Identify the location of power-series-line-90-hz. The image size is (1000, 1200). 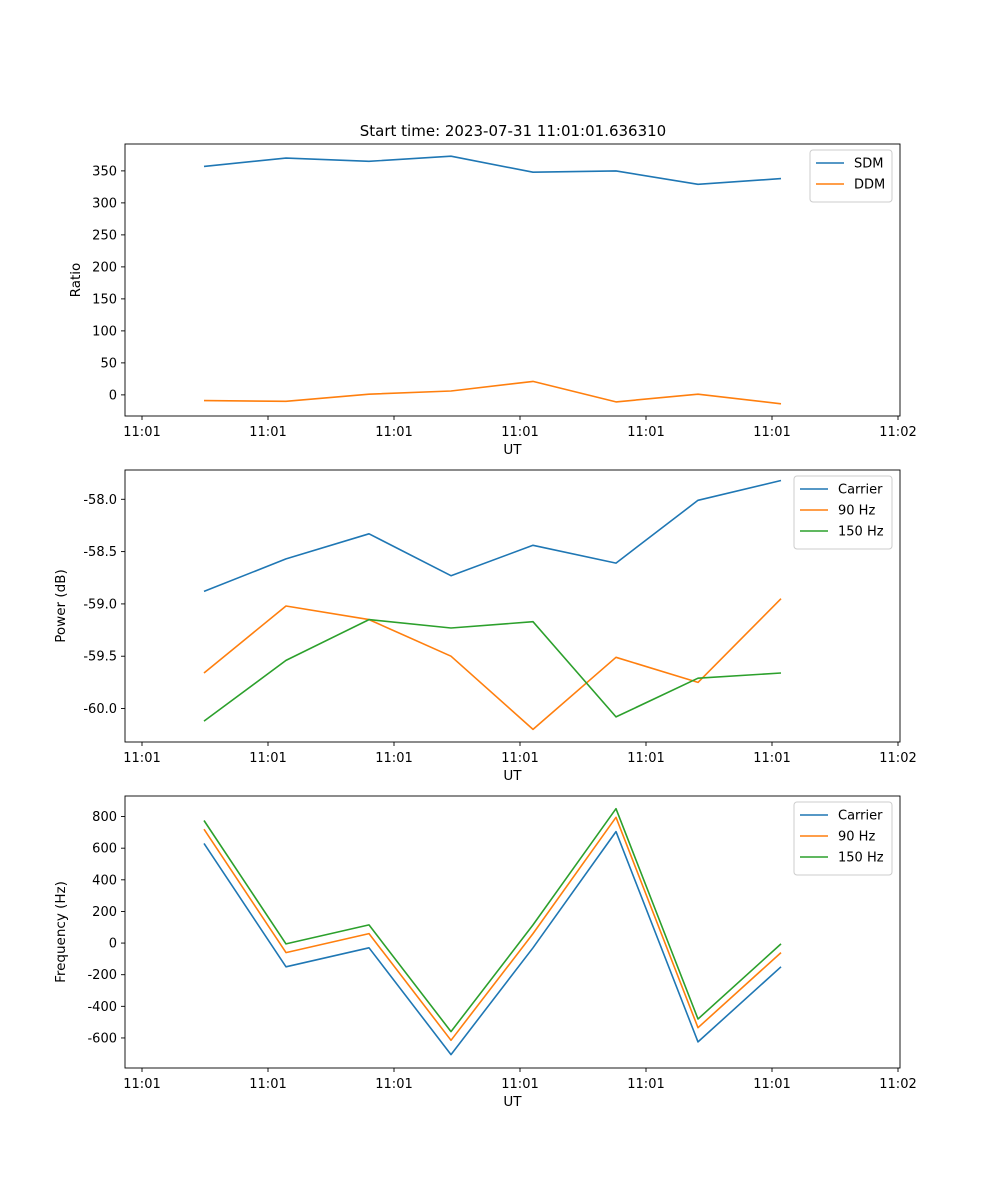
(492, 664).